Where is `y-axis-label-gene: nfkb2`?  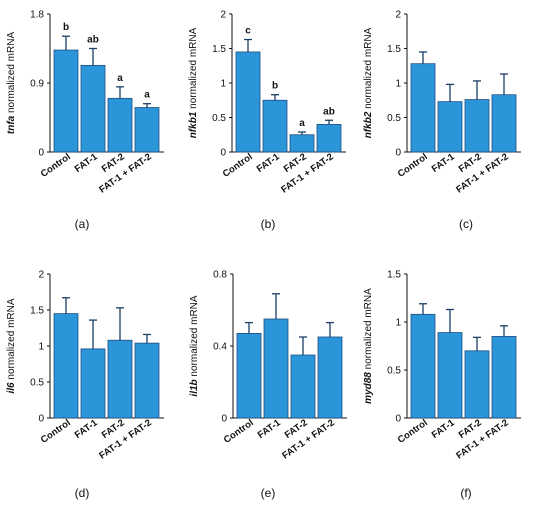
y-axis-label-gene: nfkb2 is located at coordinates (368, 124).